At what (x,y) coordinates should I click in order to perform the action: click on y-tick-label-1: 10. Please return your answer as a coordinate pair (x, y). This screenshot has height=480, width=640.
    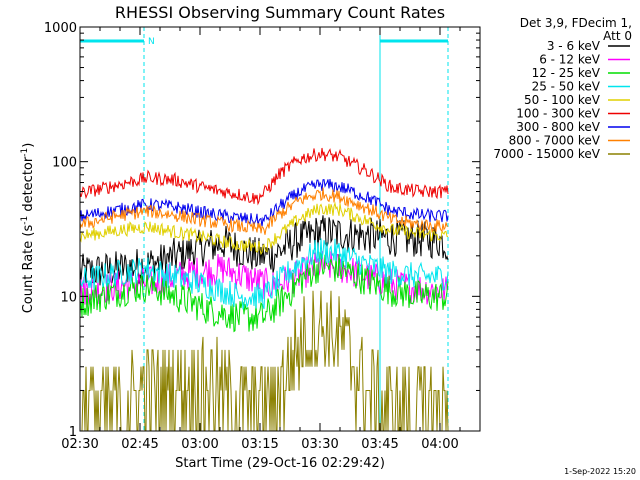
    Looking at the image, I should click on (68, 297).